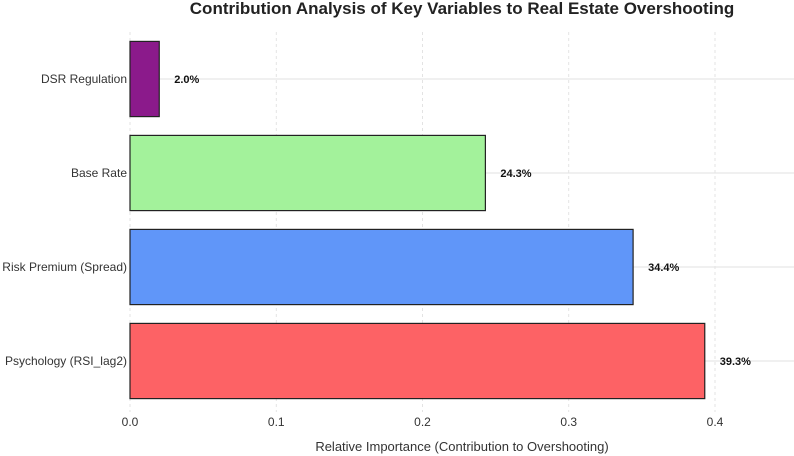  Describe the element at coordinates (186, 80) in the screenshot. I see `data-label: 2.0%` at that location.